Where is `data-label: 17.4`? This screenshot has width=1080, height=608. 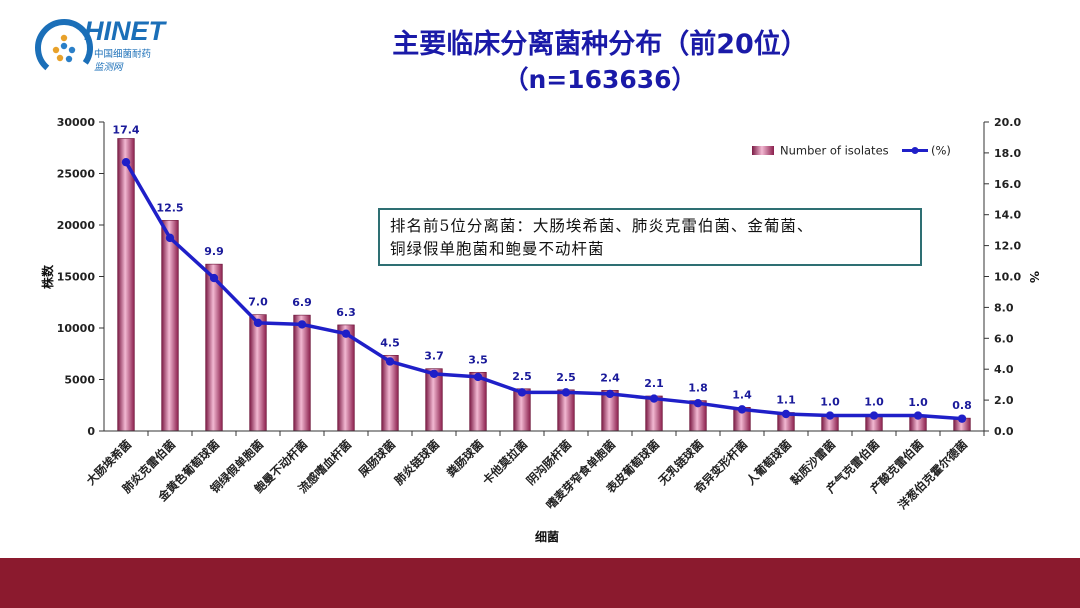
data-label: 17.4 is located at coordinates (125, 129).